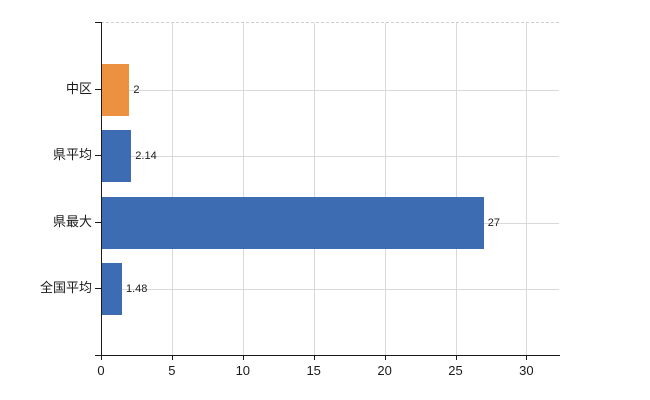 The width and height of the screenshot is (650, 400). What do you see at coordinates (313, 370) in the screenshot?
I see `x-tick-label: 15` at bounding box center [313, 370].